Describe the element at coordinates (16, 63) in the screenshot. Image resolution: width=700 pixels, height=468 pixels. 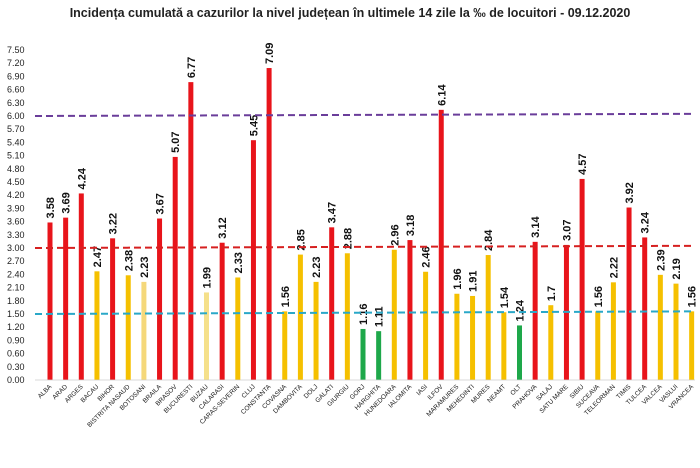
I see `y-tick-label: 7.20` at that location.